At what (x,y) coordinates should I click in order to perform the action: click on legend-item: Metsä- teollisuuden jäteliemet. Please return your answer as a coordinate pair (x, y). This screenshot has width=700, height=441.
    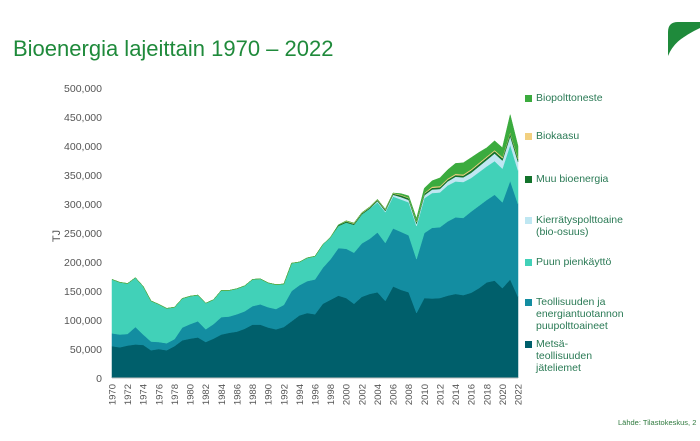
    Looking at the image, I should click on (558, 356).